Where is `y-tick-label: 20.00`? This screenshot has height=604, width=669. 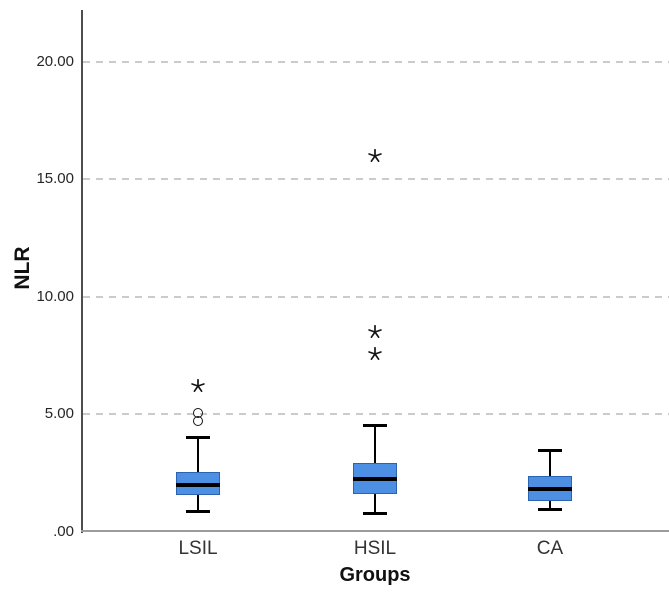 y-tick-label: 20.00 is located at coordinates (55, 61).